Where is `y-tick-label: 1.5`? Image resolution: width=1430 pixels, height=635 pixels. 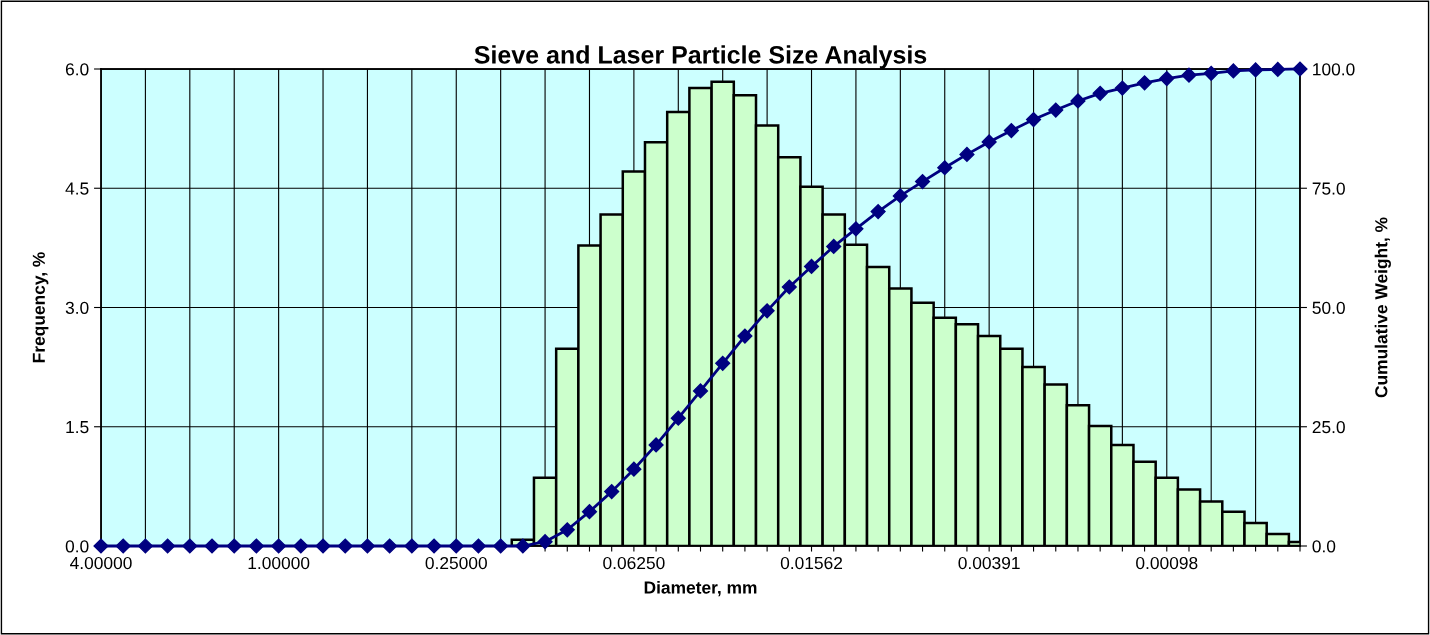
y-tick-label: 1.5 is located at coordinates (77, 427).